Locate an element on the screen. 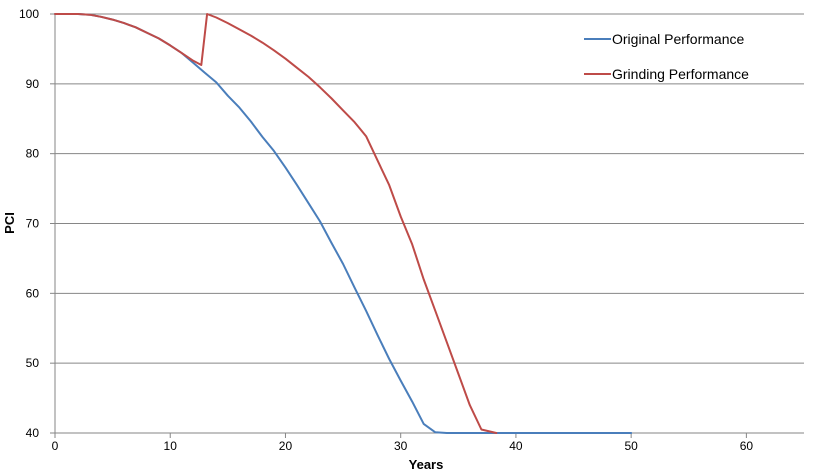  legend: Original Performance Grinding Performance is located at coordinates (666, 56).